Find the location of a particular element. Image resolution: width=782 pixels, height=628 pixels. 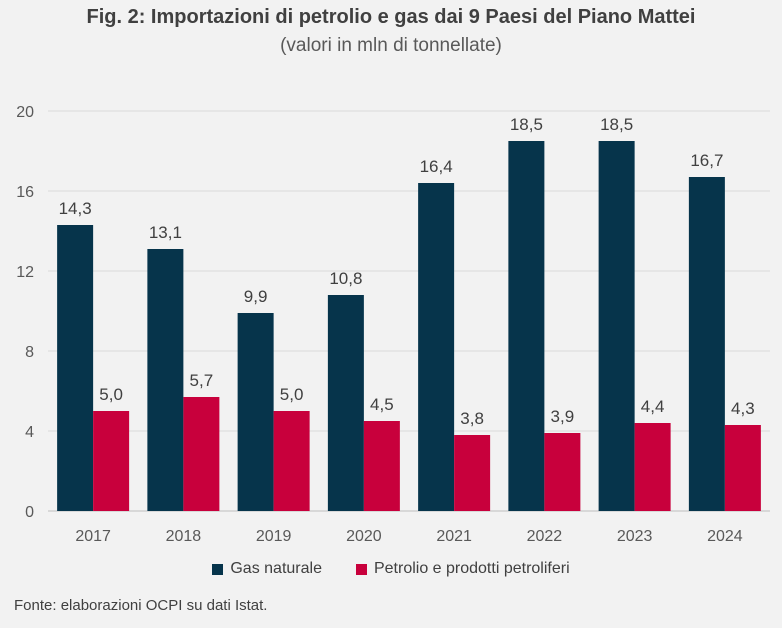

data-label-petrolio: 4,4 is located at coordinates (653, 406).